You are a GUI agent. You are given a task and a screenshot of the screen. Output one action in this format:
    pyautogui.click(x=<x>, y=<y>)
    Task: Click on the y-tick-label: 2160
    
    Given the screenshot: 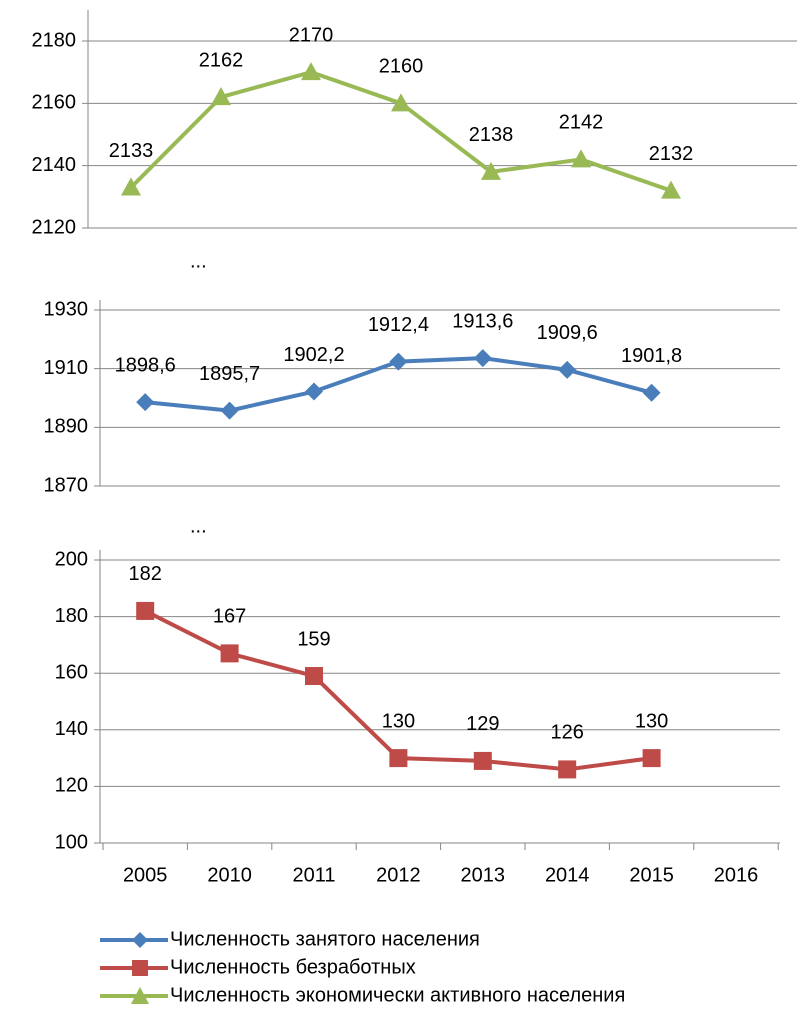 What is the action you would take?
    pyautogui.click(x=54, y=103)
    